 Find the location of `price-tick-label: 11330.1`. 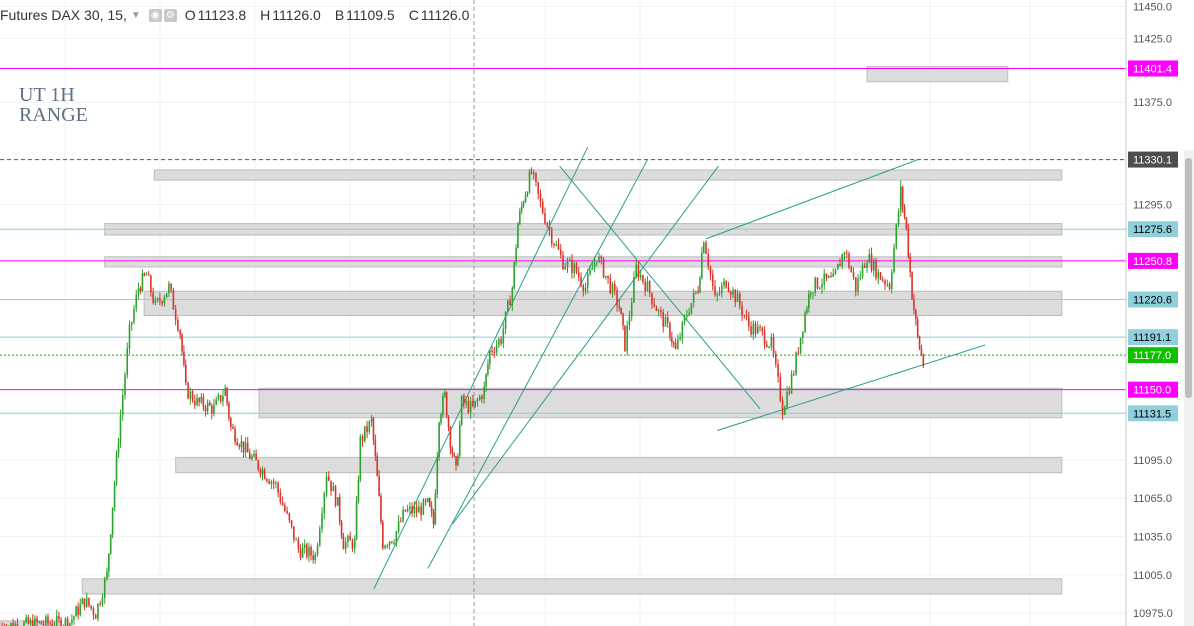

price-tick-label: 11330.1 is located at coordinates (1152, 161).